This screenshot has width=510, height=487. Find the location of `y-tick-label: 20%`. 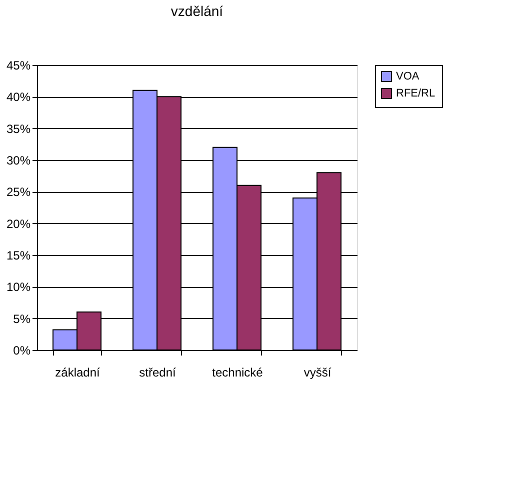

y-tick-label: 20% is located at coordinates (18, 223).